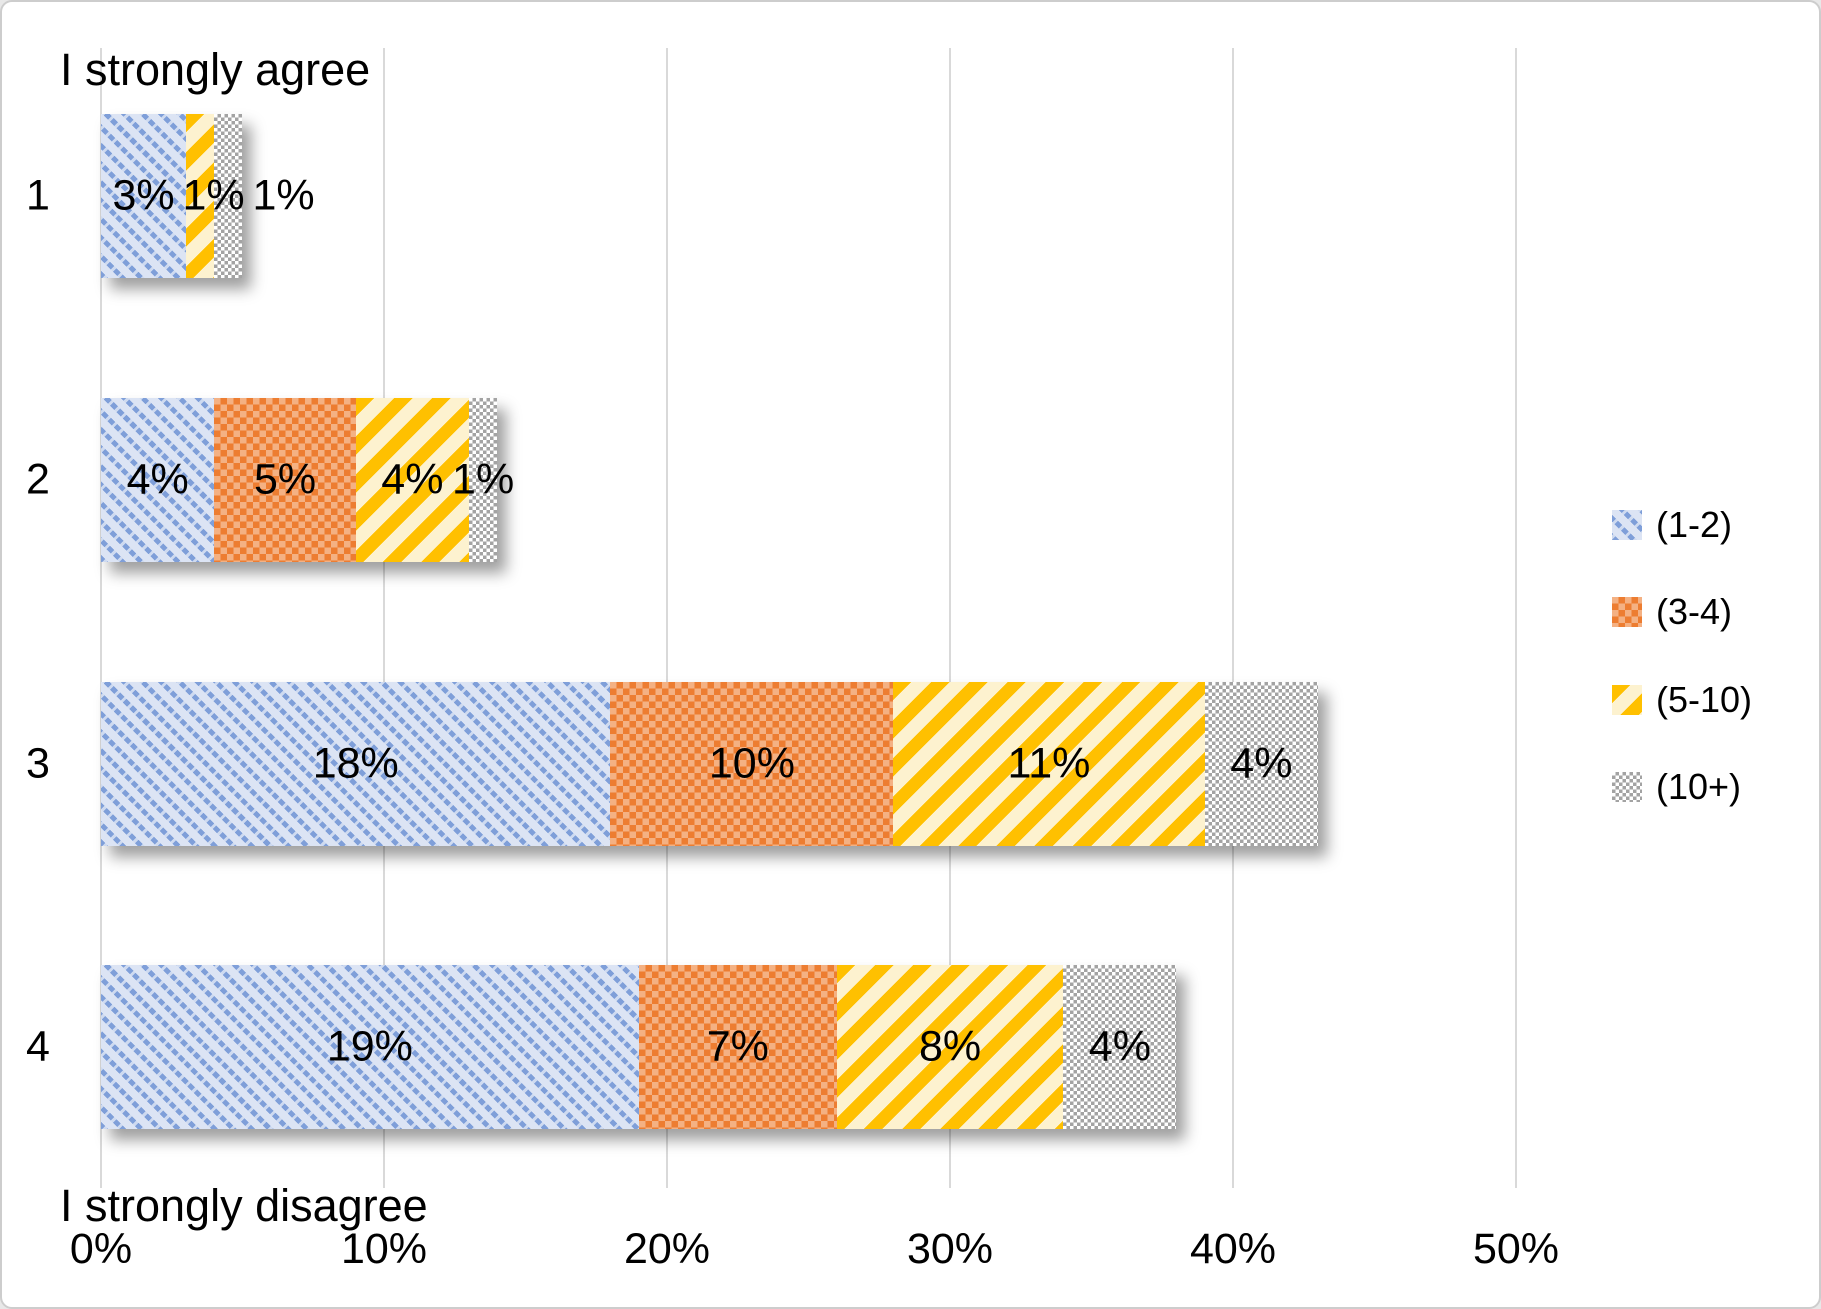 This screenshot has width=1821, height=1309. I want to click on data-label: 19%, so click(369, 1046).